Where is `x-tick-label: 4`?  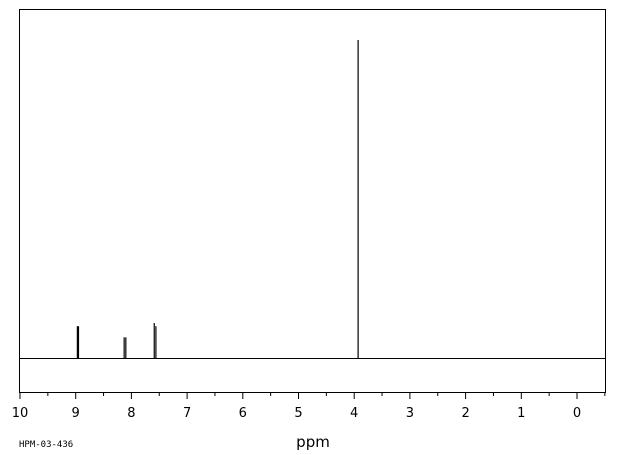 x-tick-label: 4 is located at coordinates (354, 413).